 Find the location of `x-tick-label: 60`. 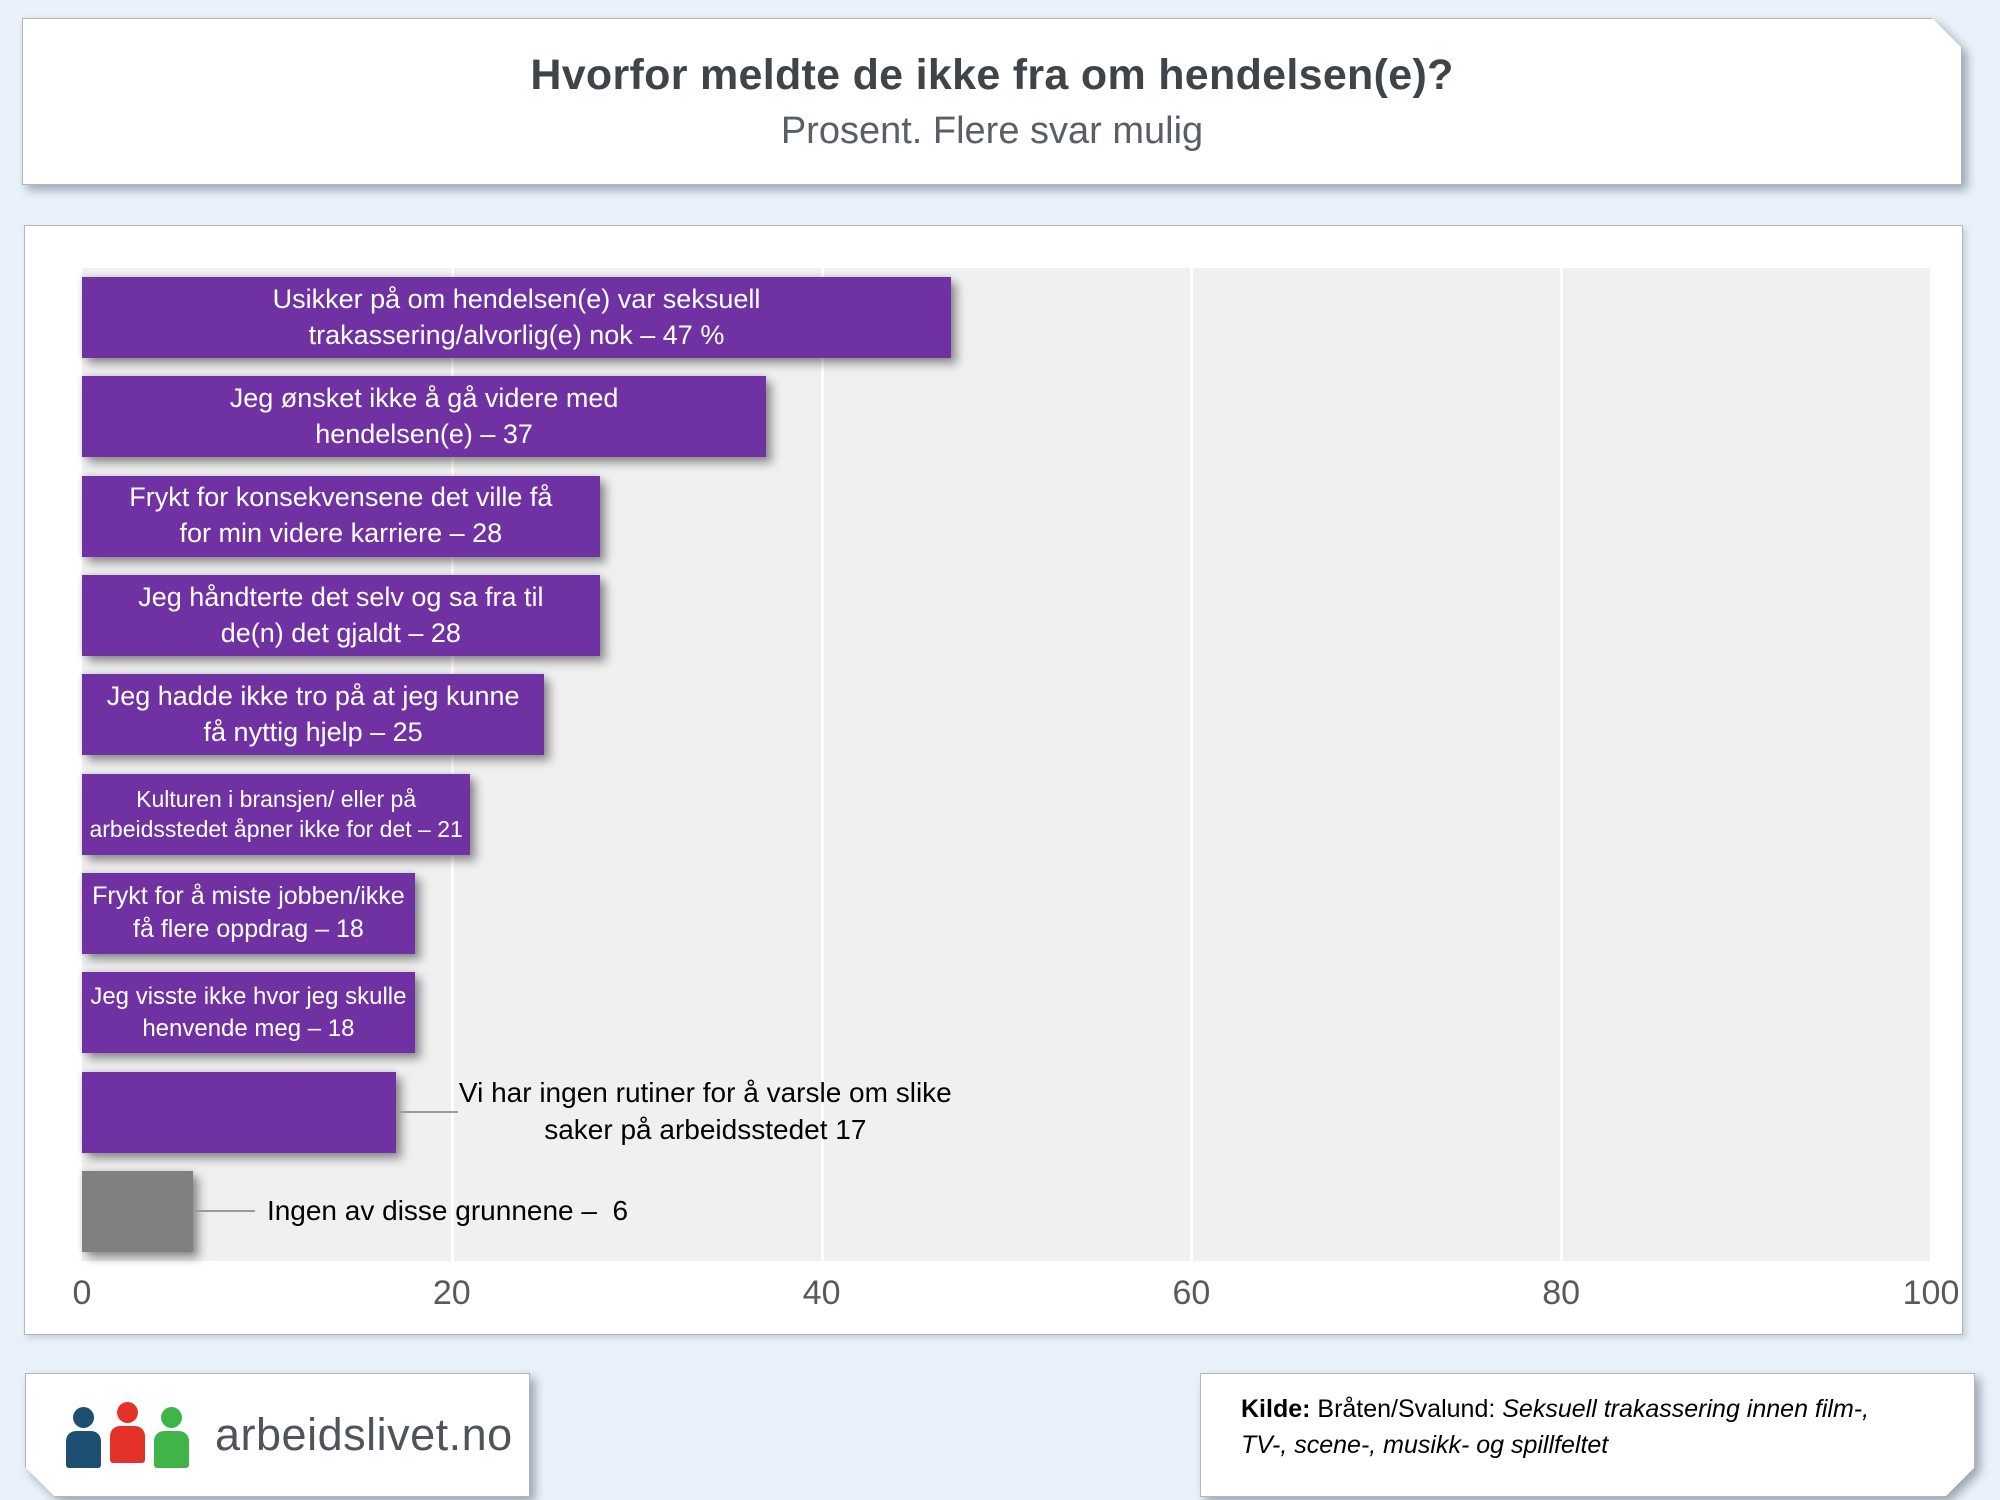

x-tick-label: 60 is located at coordinates (1191, 1293).